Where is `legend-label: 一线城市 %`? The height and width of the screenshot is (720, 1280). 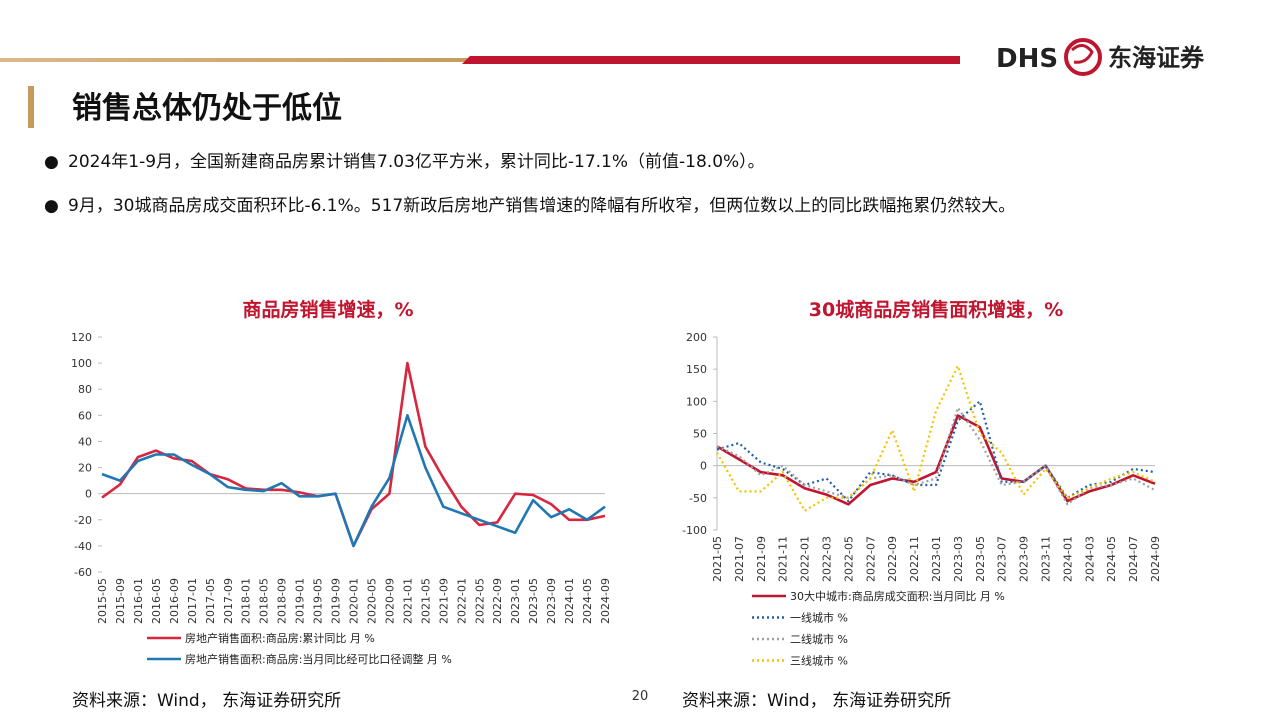 legend-label: 一线城市 % is located at coordinates (819, 618).